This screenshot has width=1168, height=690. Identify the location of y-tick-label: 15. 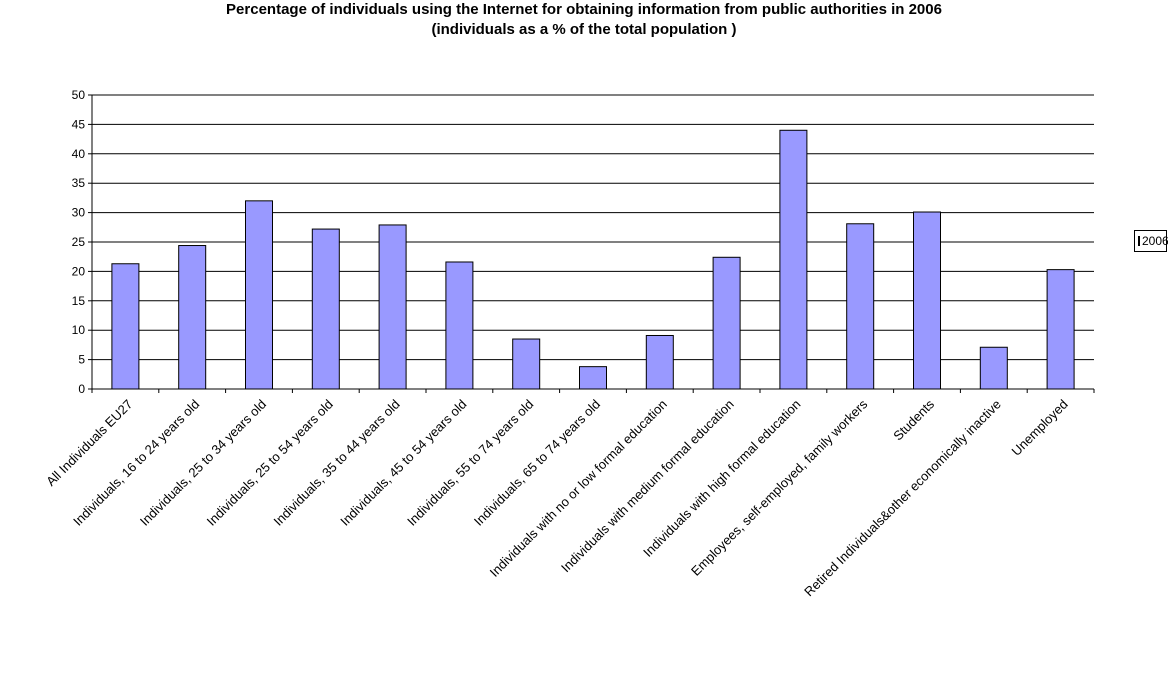
(79, 301).